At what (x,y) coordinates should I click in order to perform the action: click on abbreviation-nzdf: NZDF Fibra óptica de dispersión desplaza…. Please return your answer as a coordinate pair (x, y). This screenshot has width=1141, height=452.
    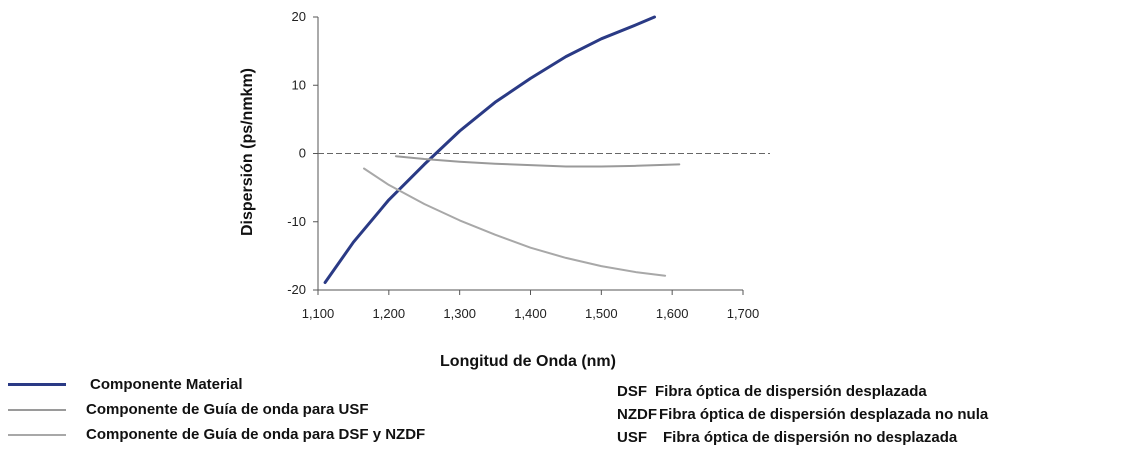
    Looking at the image, I should click on (802, 417).